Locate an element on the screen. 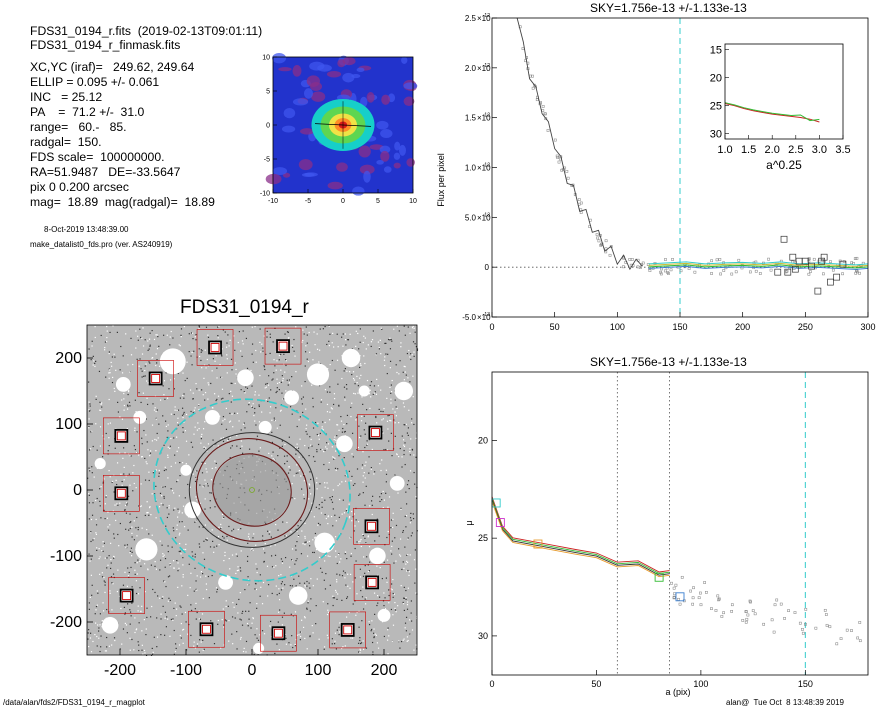  flux-ytick-times: ×10 is located at coordinates (484, 168).